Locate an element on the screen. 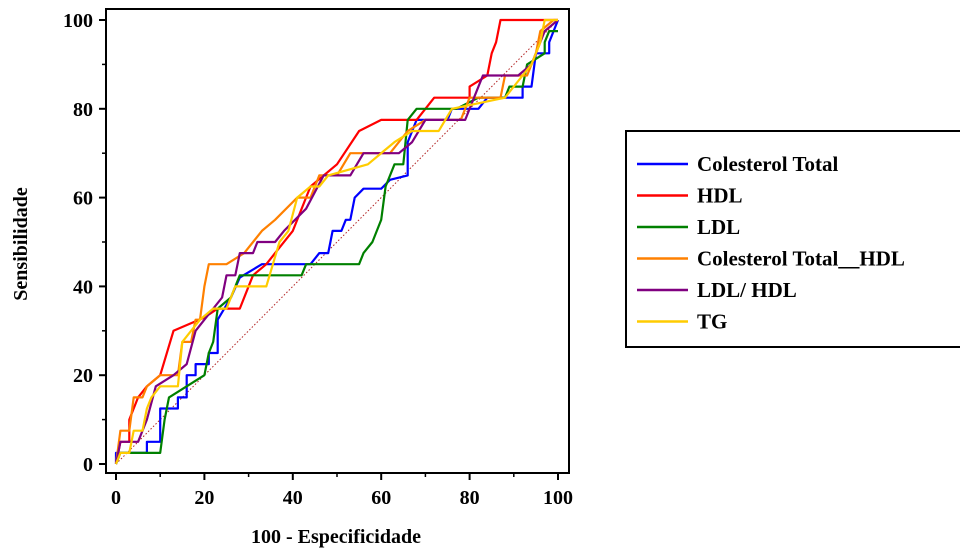  legend-box is located at coordinates (792, 239).